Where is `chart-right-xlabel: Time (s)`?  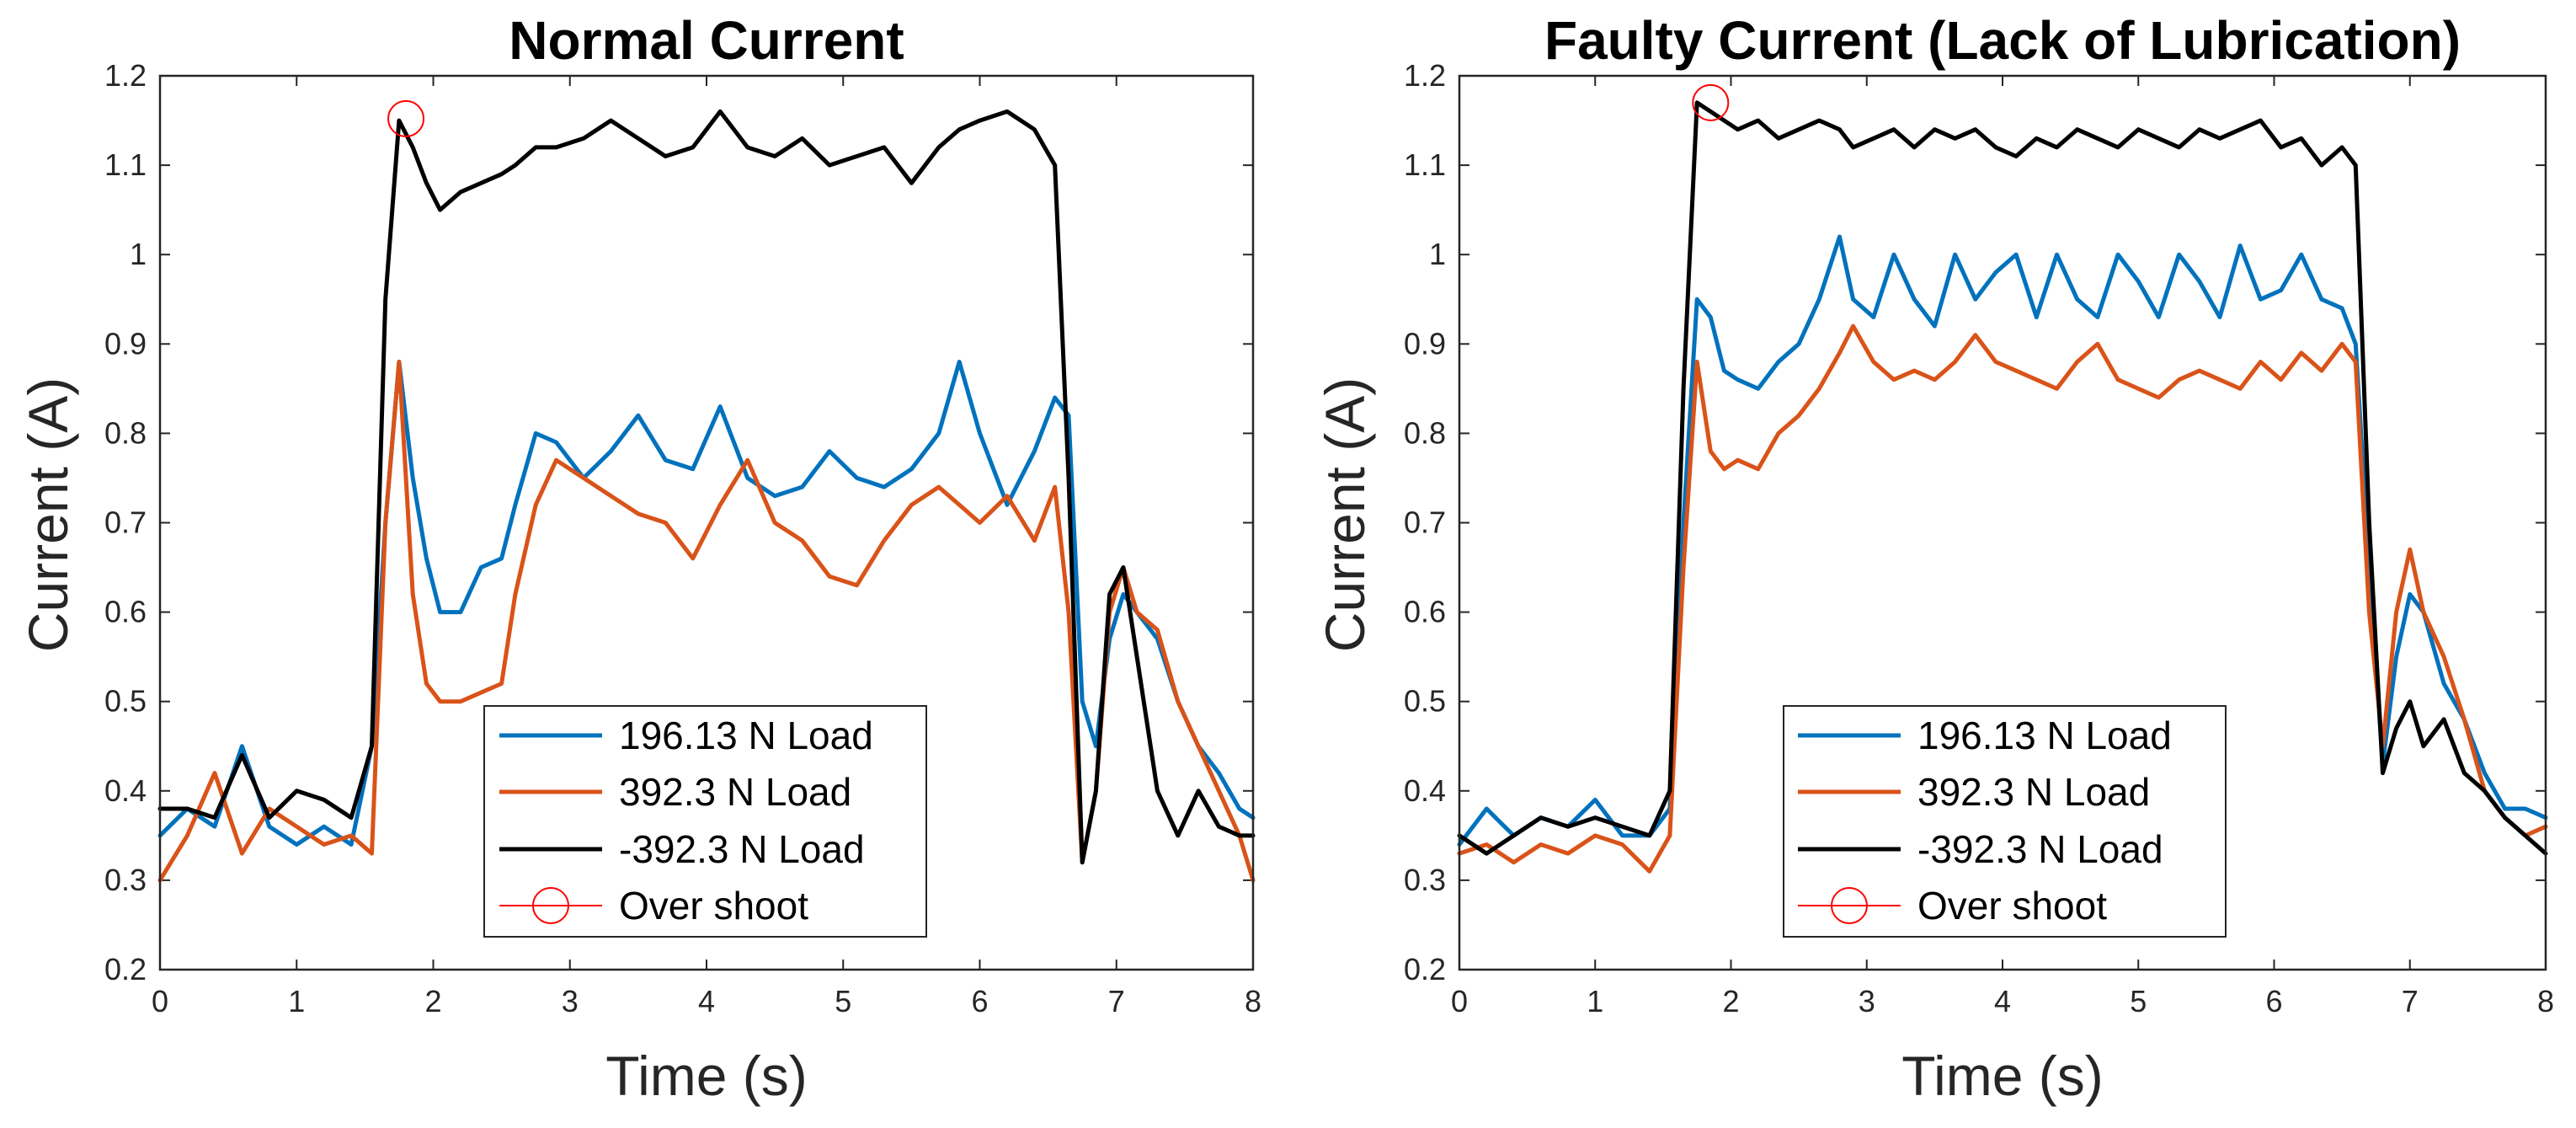 chart-right-xlabel: Time (s) is located at coordinates (2002, 1076).